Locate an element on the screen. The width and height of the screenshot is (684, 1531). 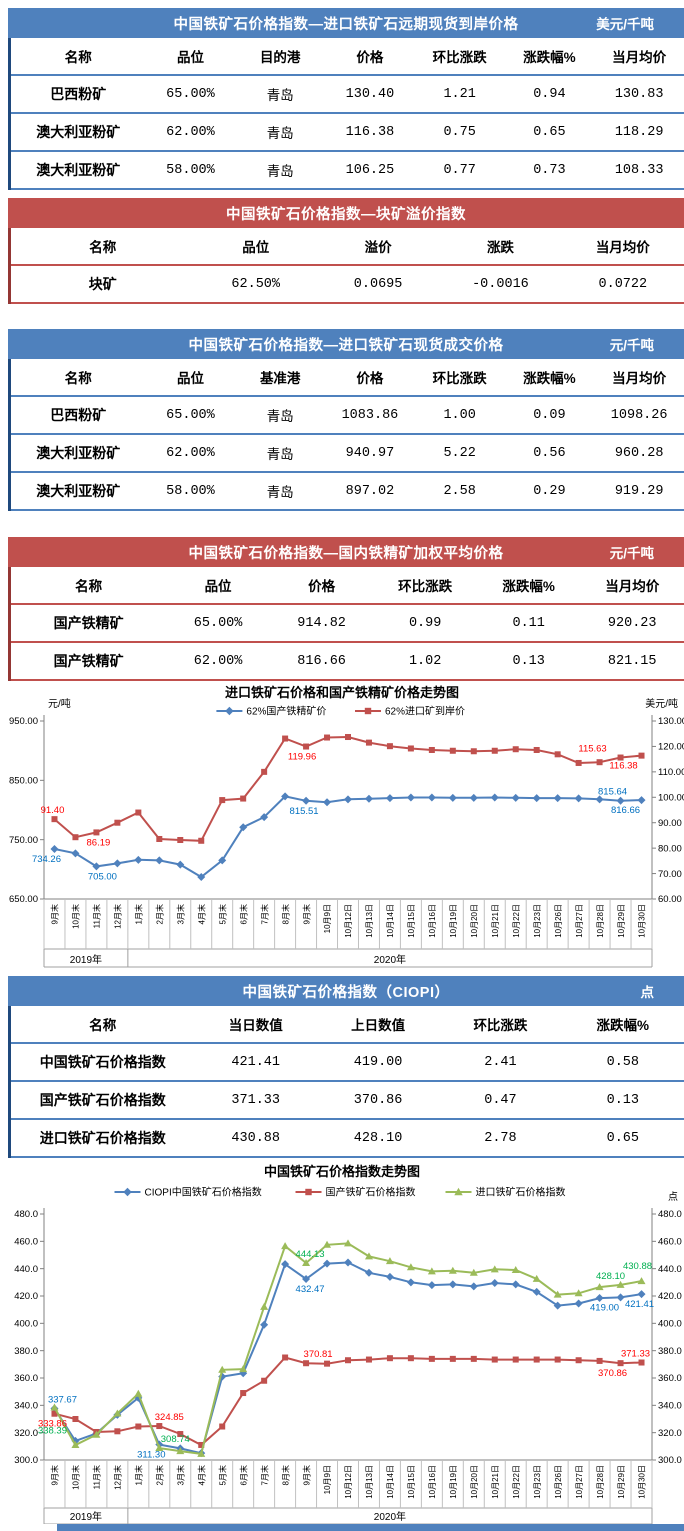
header-cell: 溢价 is located at coordinates (378, 247).